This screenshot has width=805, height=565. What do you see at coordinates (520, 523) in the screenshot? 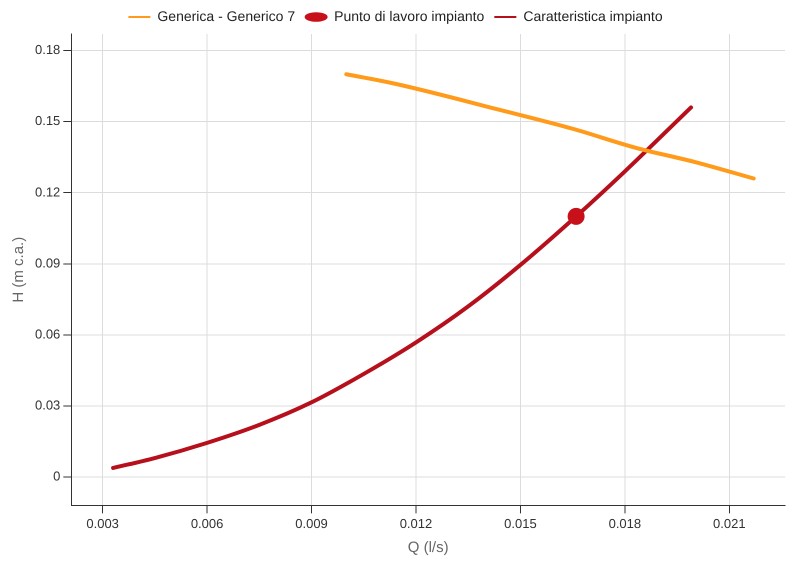
I see `x-tick-label: 0.015` at bounding box center [520, 523].